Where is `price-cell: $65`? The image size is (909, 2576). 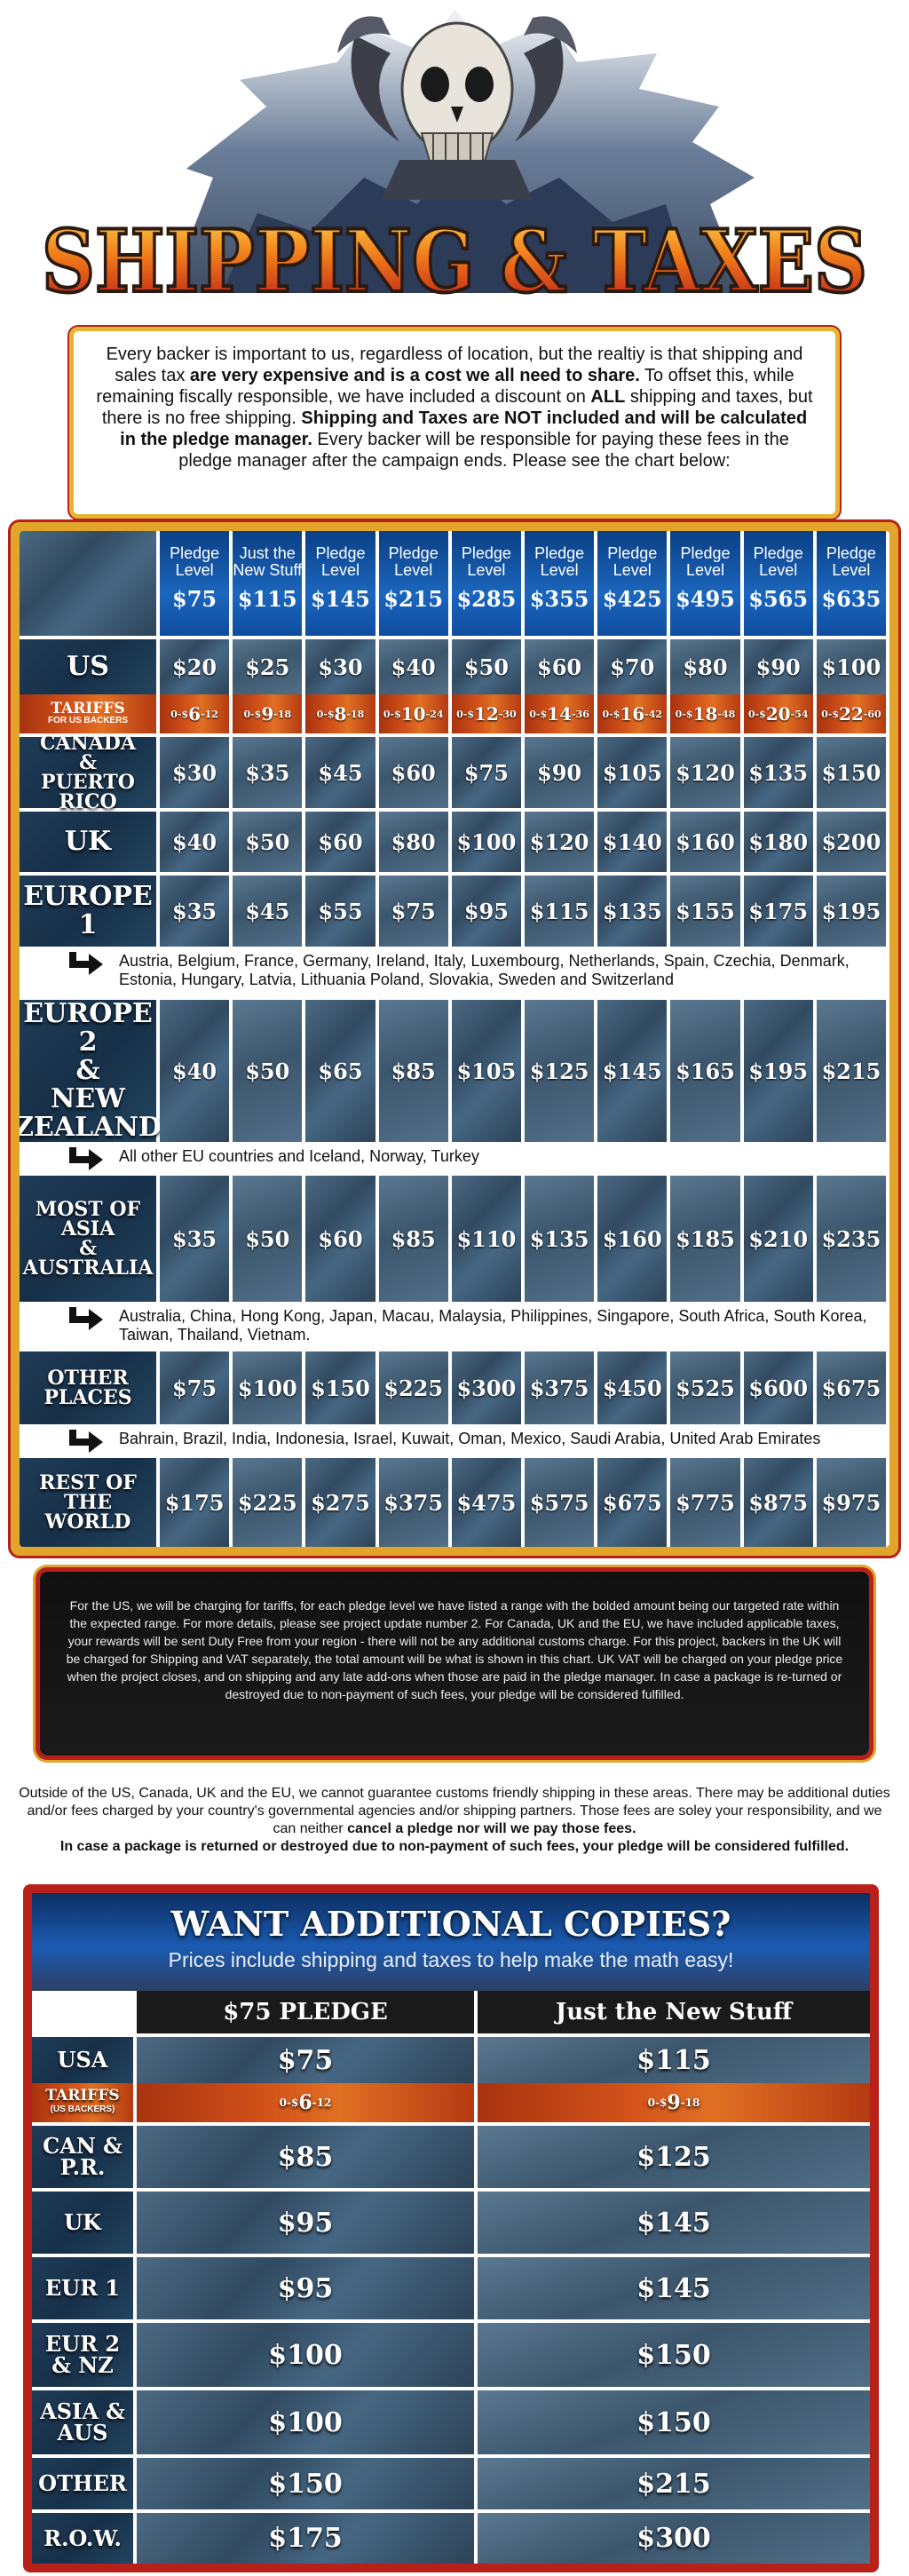
price-cell: $65 is located at coordinates (340, 1071).